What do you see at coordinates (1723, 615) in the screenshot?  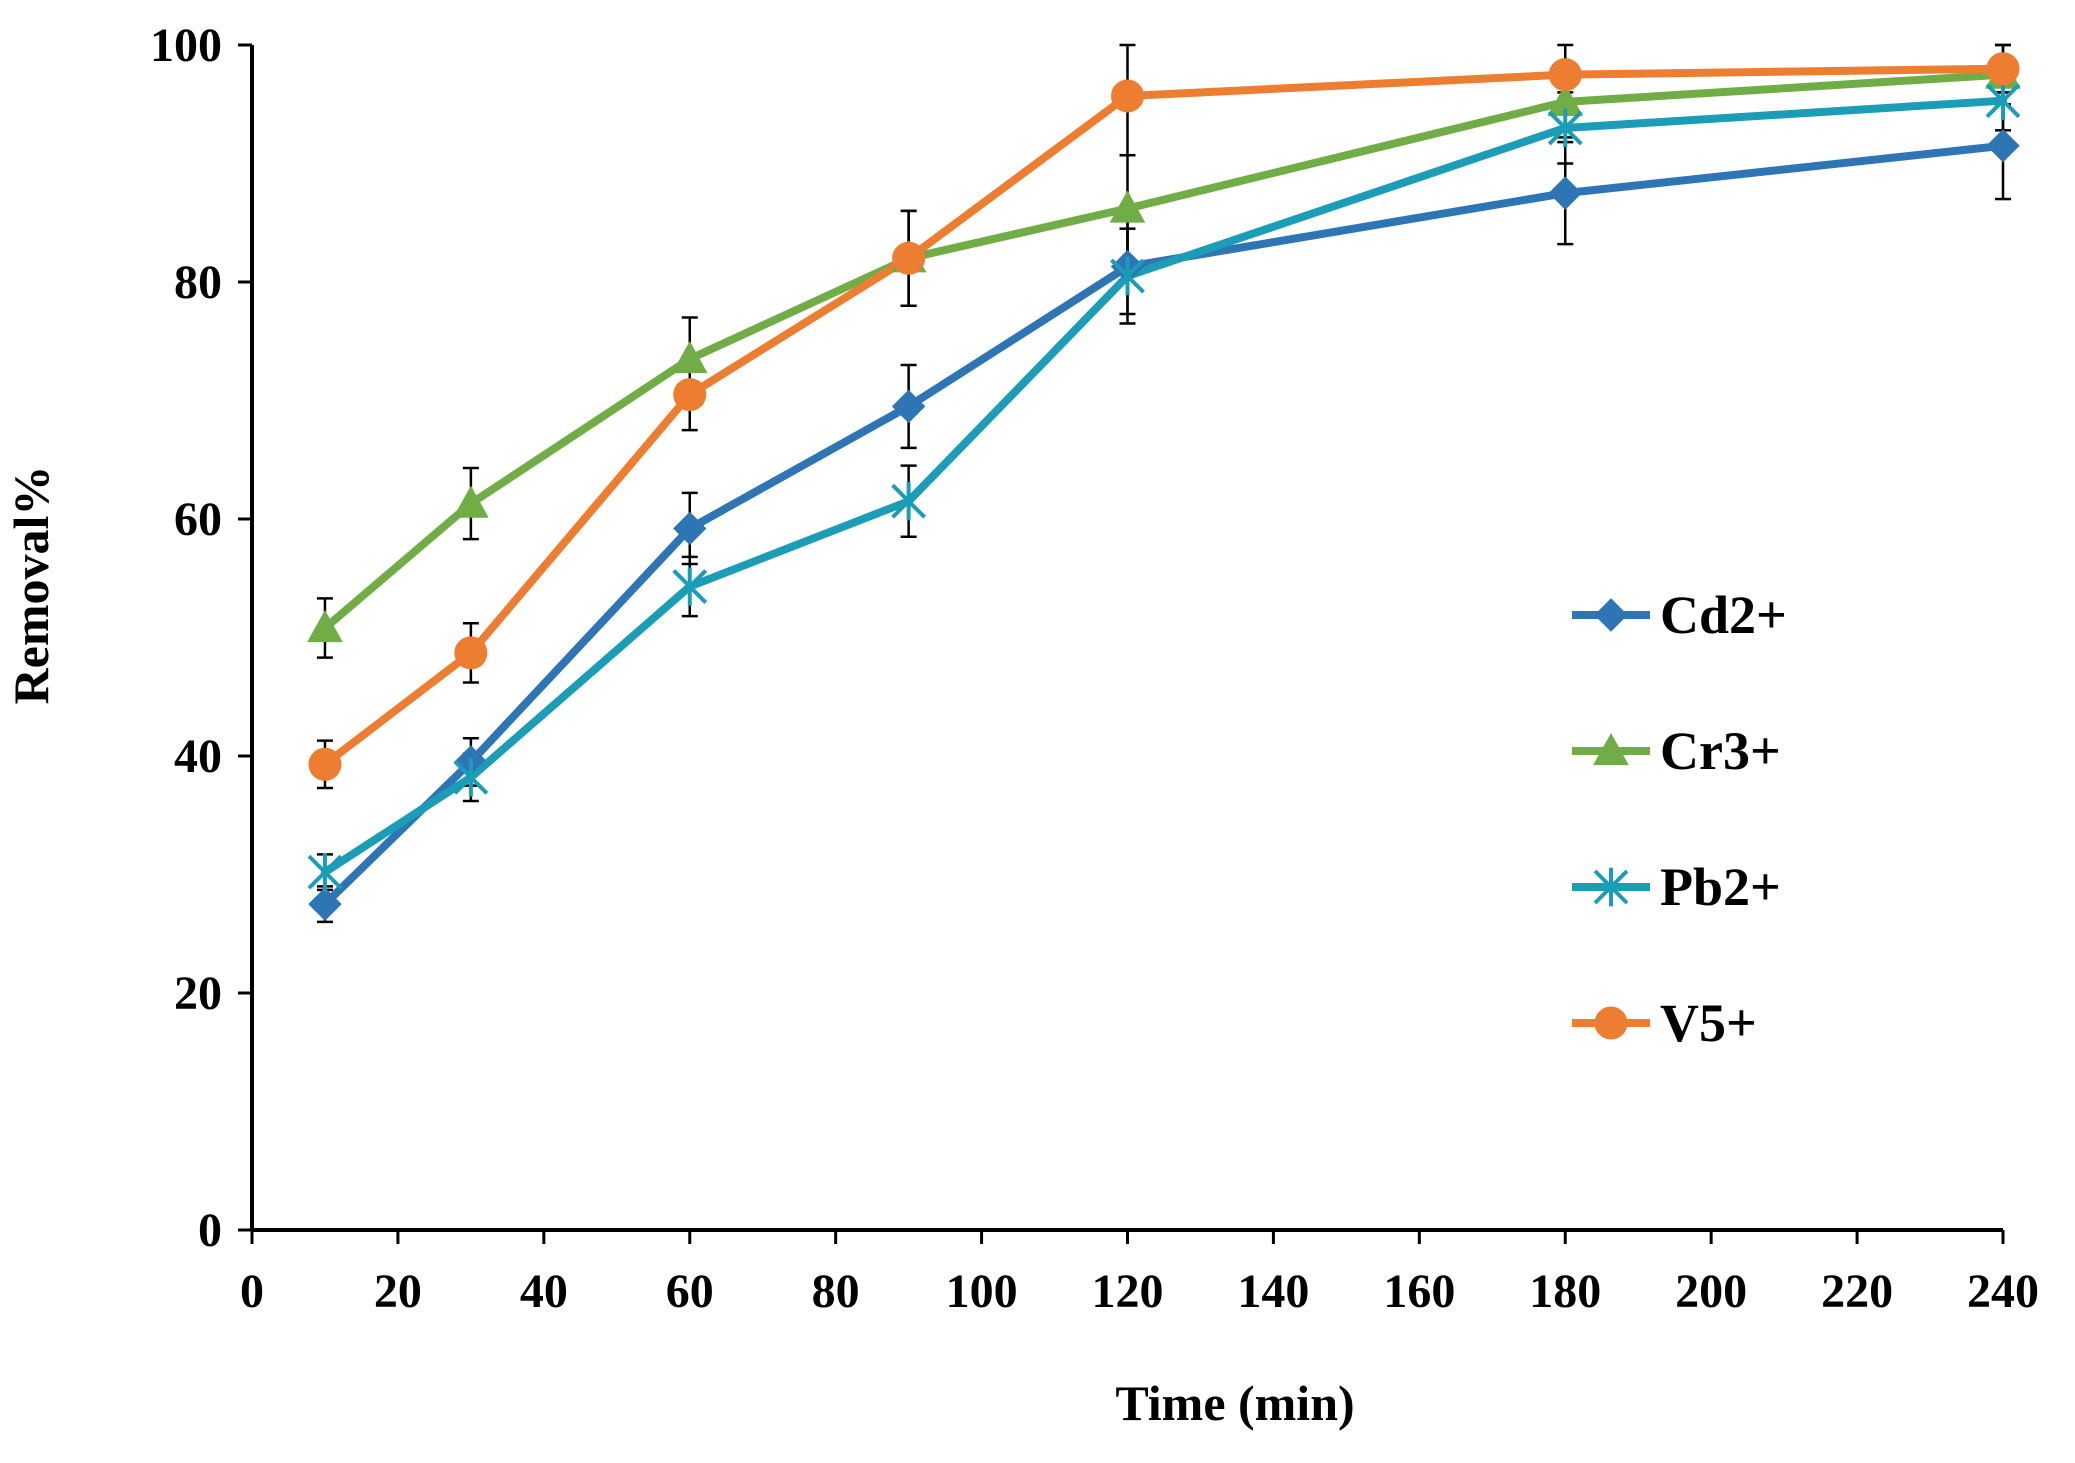 I see `legend-label-cd2: Cd2+` at bounding box center [1723, 615].